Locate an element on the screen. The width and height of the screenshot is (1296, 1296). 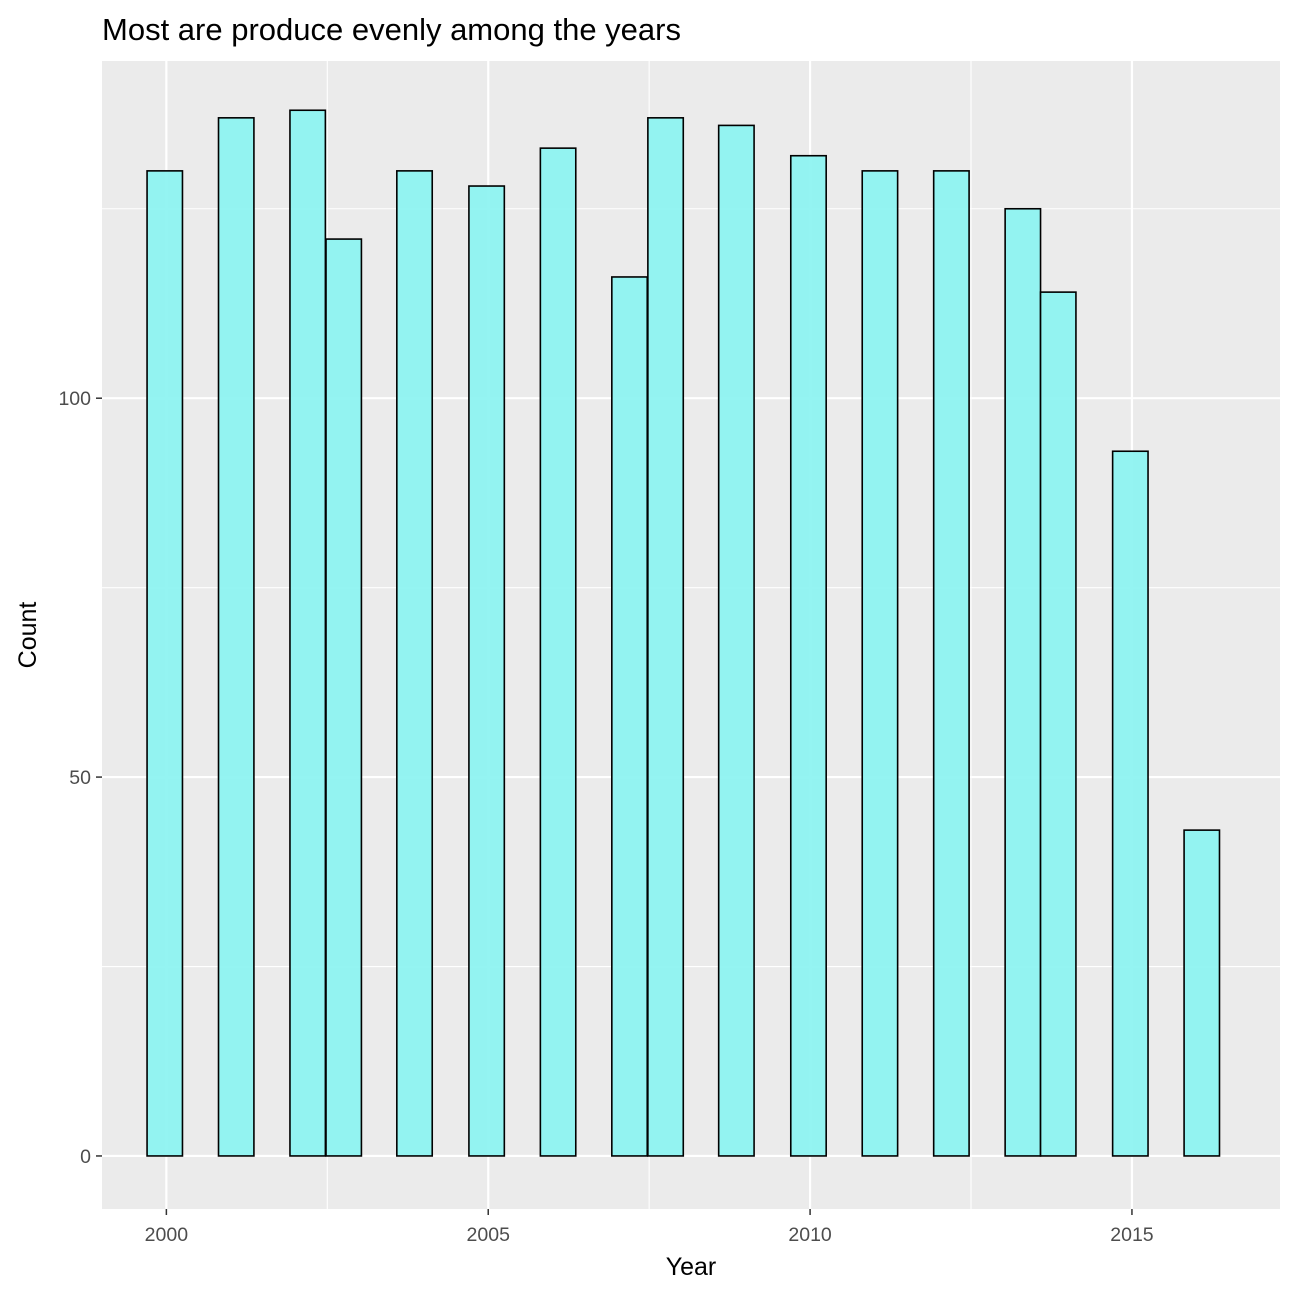
y-tick-label-100: 100 is located at coordinates (74, 399).